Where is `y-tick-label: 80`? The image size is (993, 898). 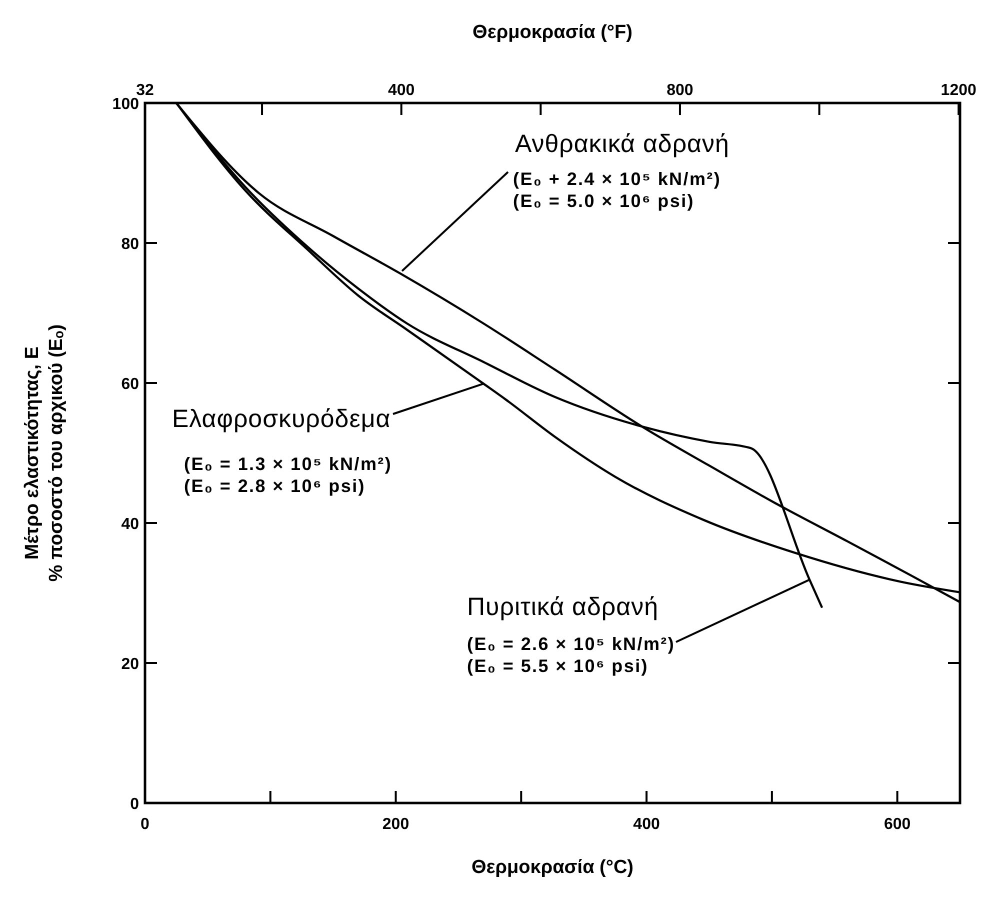 y-tick-label: 80 is located at coordinates (130, 244).